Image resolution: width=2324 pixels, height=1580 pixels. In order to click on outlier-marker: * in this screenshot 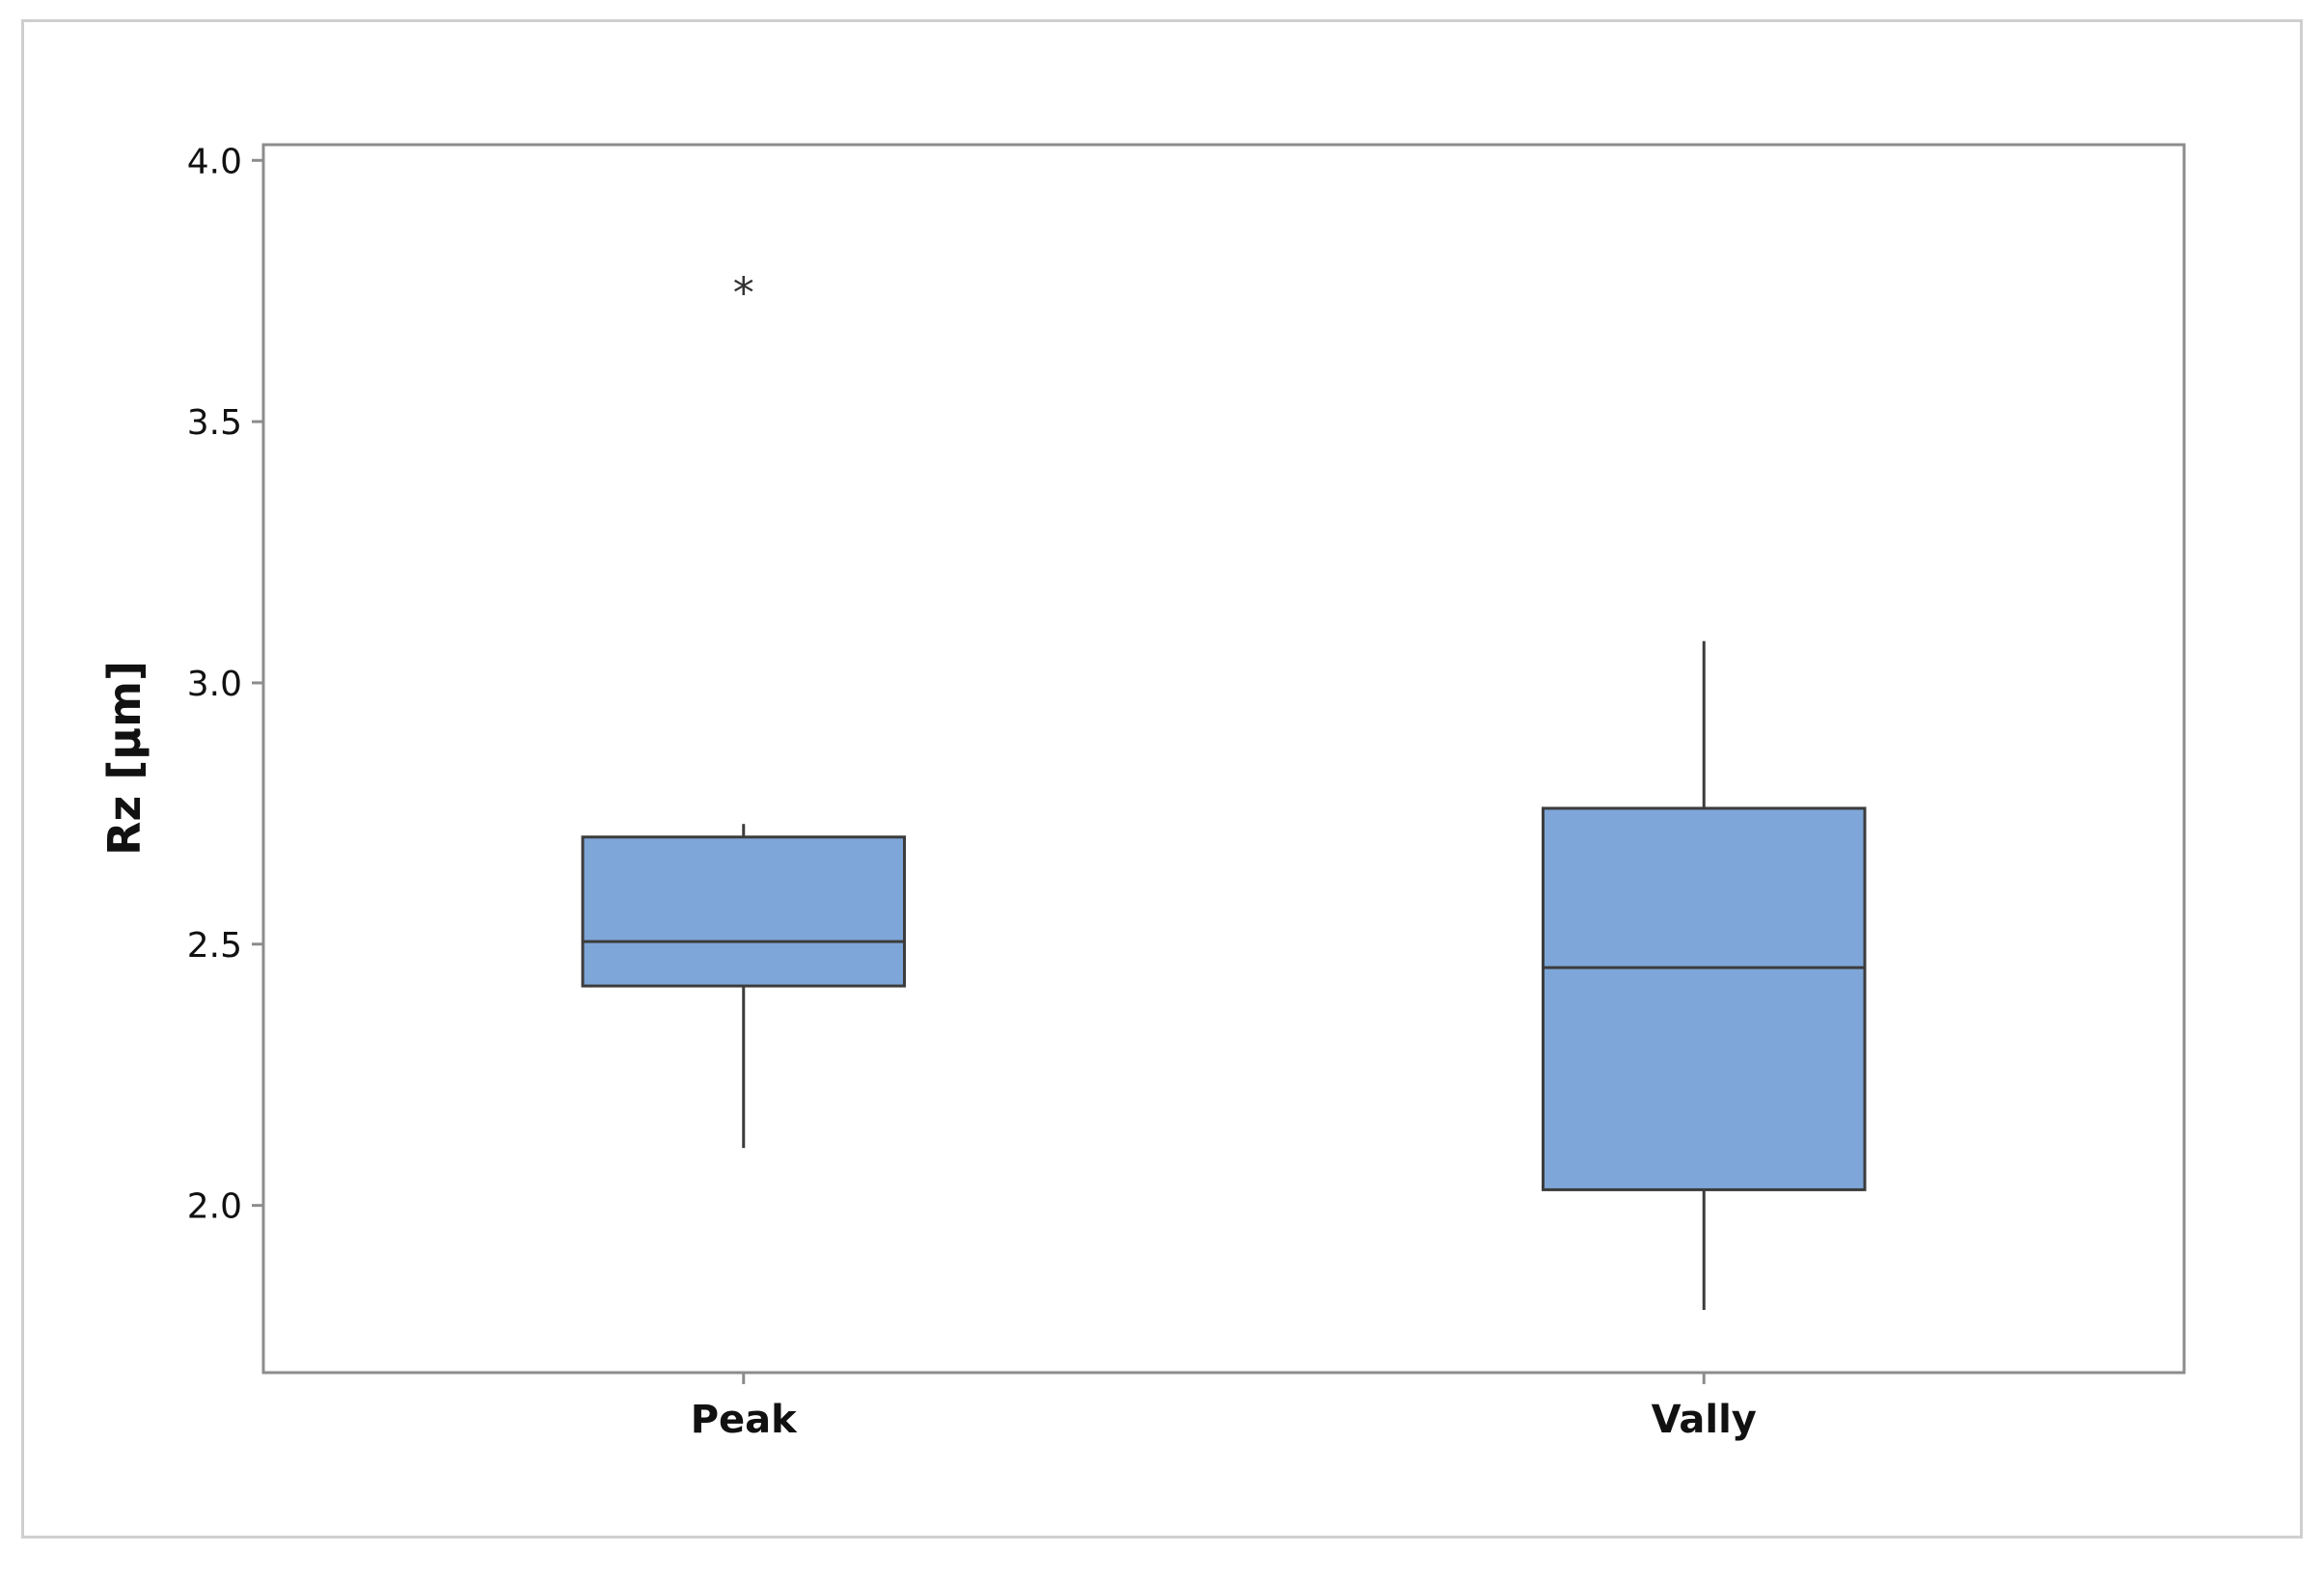, I will do `click(743, 292)`.